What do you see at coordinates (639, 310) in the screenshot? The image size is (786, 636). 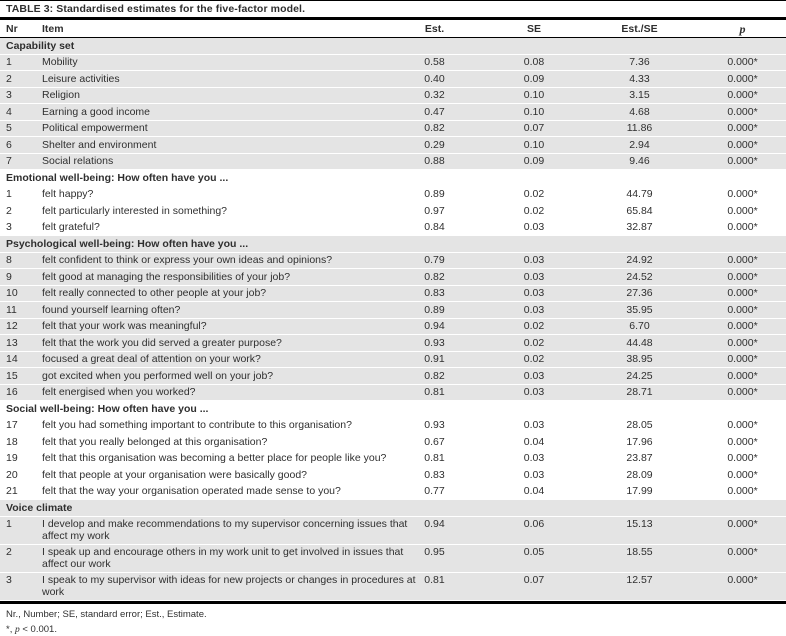 I see `cell-estse: 35.95` at bounding box center [639, 310].